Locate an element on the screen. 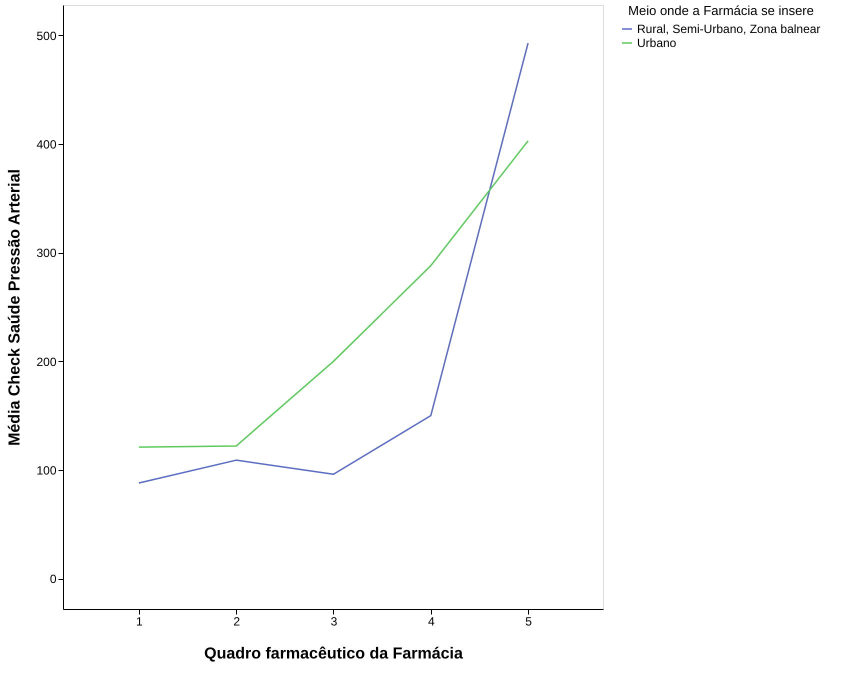 Image resolution: width=845 pixels, height=677 pixels. y-tick-label: 200 is located at coordinates (46, 361).